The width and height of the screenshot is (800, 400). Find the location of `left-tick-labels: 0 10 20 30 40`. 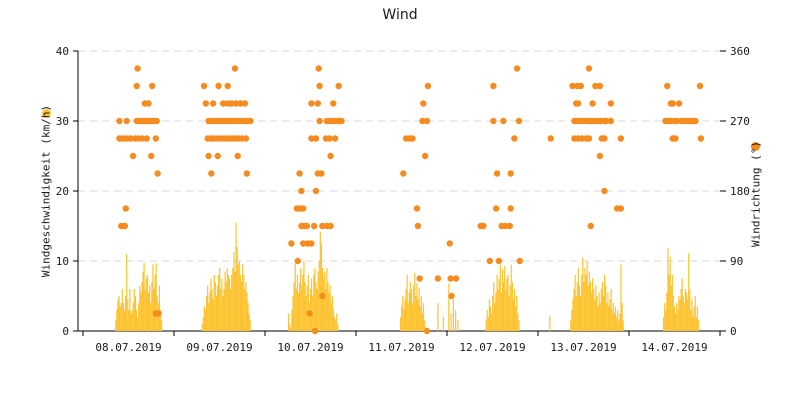

left-tick-labels: 0 10 20 30 40 is located at coordinates (67, 191).